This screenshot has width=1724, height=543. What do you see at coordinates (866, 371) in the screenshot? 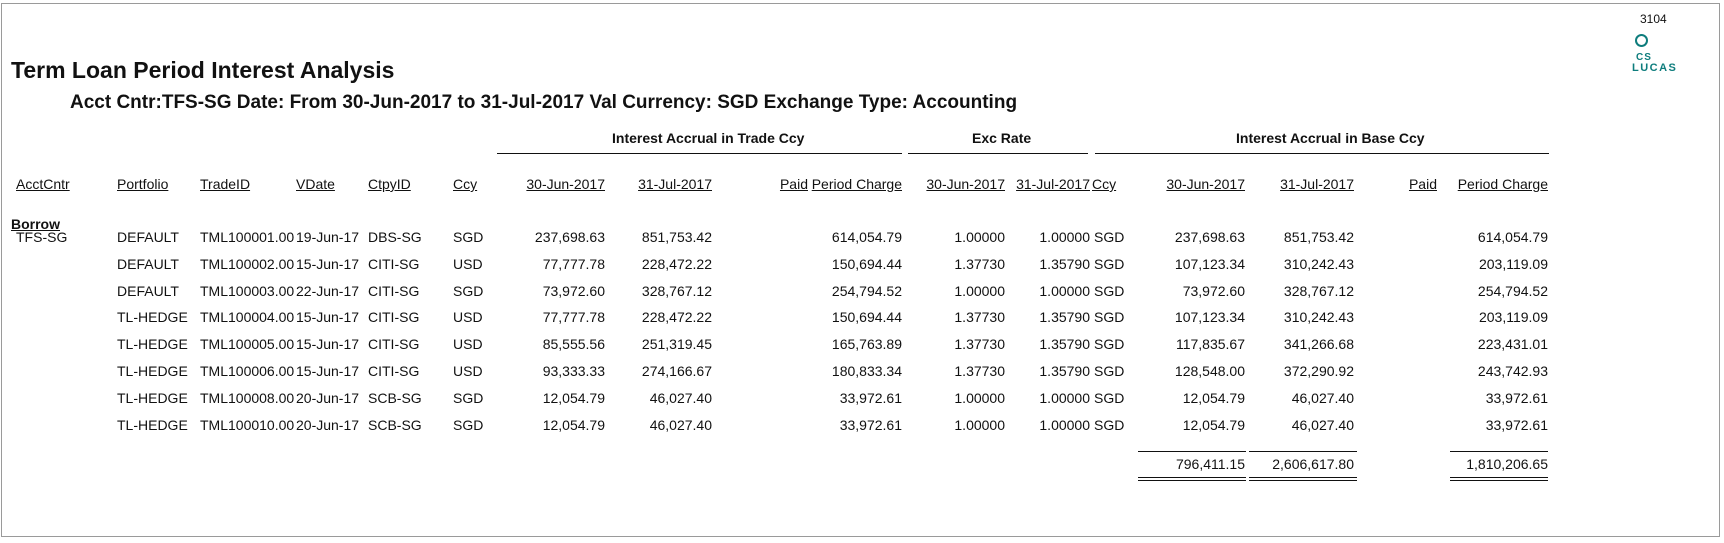
I see `cell-t-period: 180,833.34` at bounding box center [866, 371].